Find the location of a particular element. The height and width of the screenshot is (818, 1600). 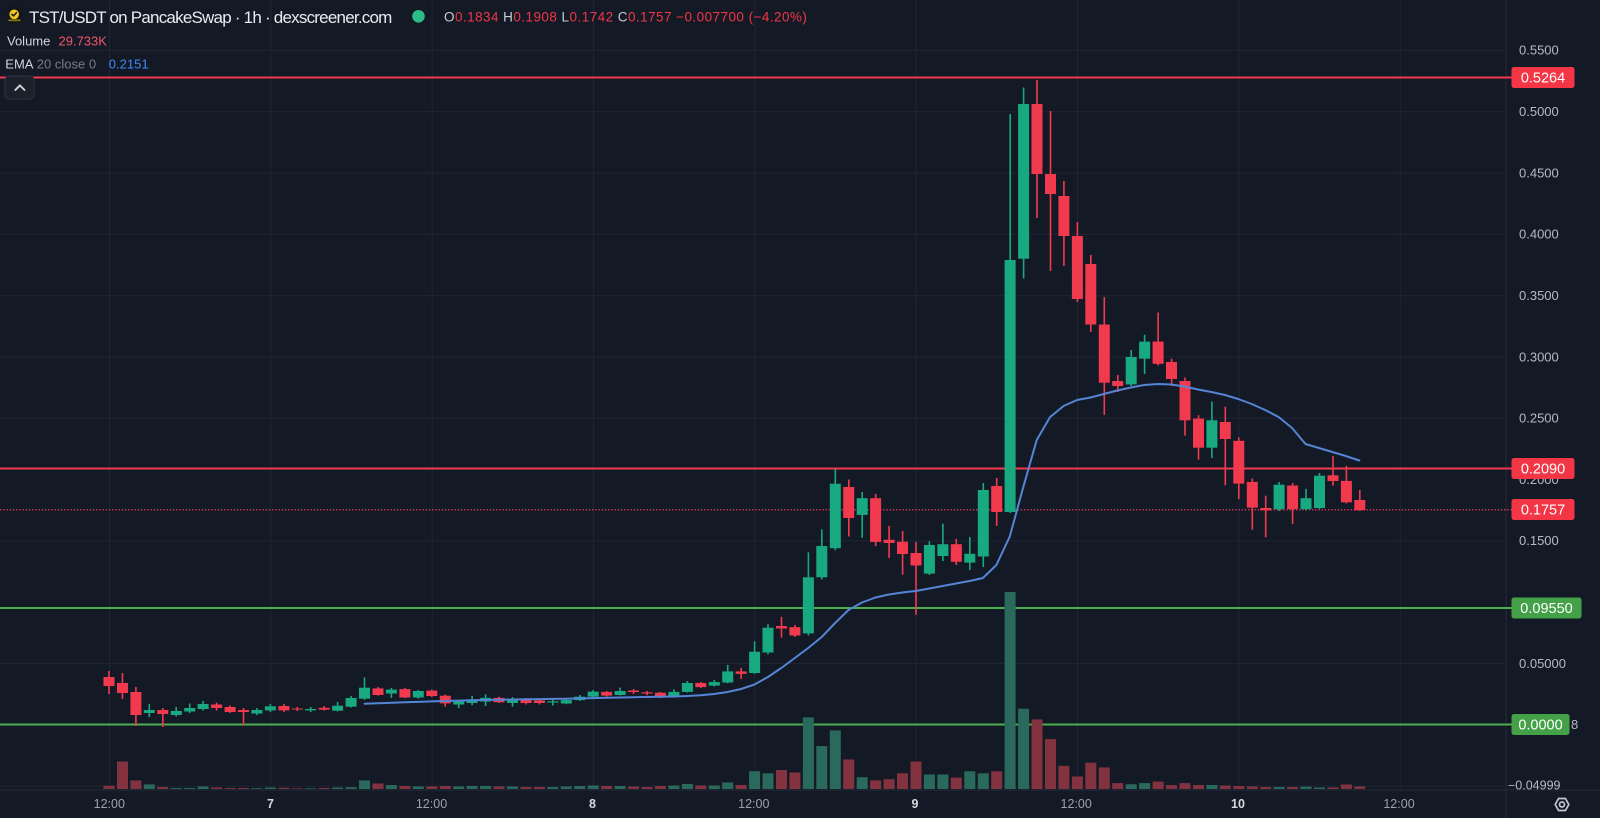

svg-text: 7 is located at coordinates (270, 804).